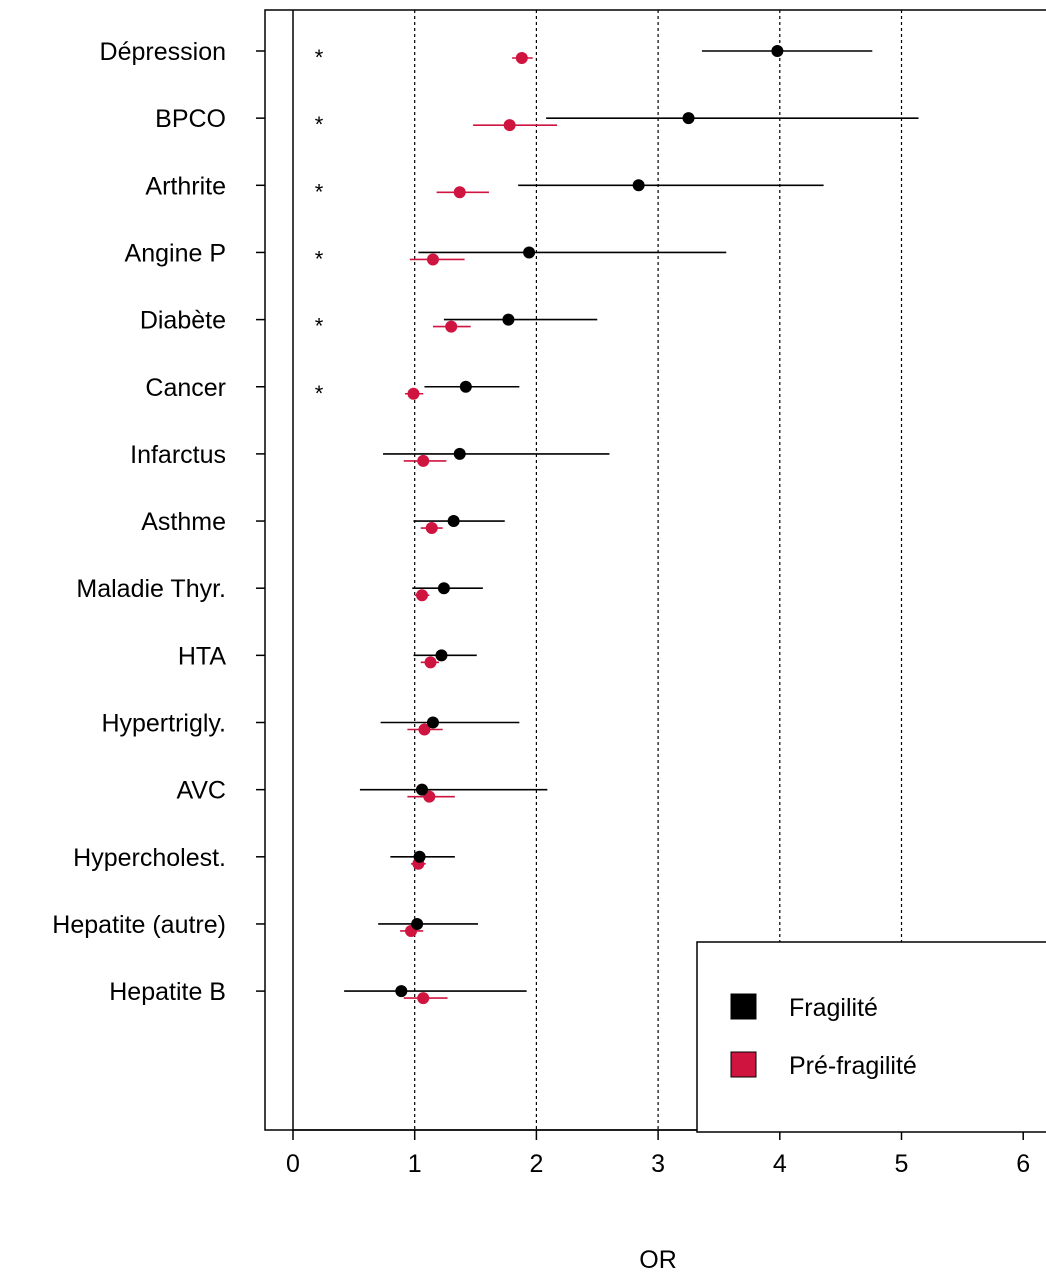 This screenshot has height=1283, width=1046. I want to click on x-tick-label: 4, so click(780, 1164).